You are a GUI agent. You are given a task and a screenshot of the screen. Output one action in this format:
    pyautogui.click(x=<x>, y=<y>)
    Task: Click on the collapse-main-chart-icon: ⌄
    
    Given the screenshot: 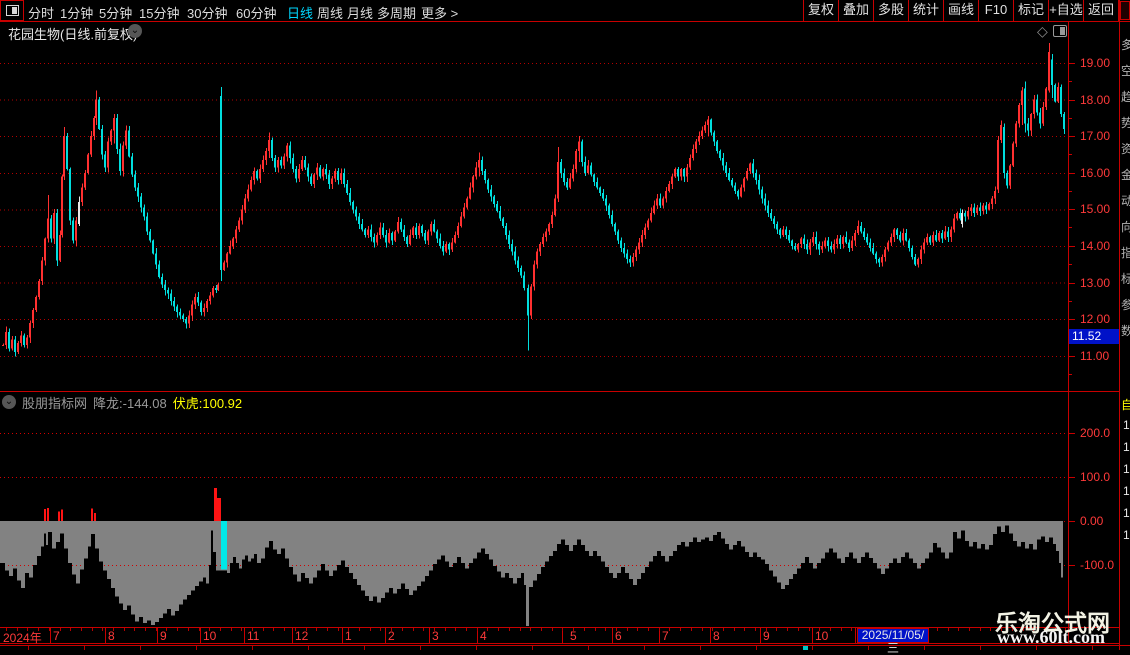 What is the action you would take?
    pyautogui.click(x=135, y=31)
    